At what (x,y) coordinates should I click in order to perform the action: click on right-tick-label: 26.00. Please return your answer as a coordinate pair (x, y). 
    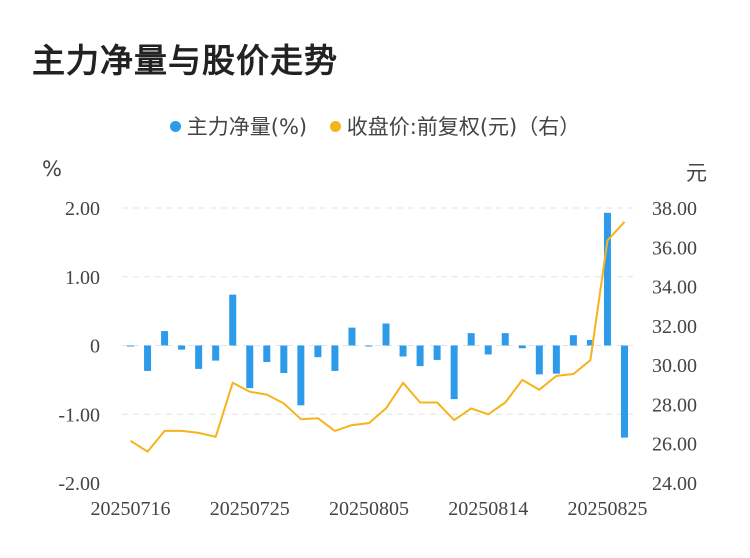
    Looking at the image, I should click on (674, 445).